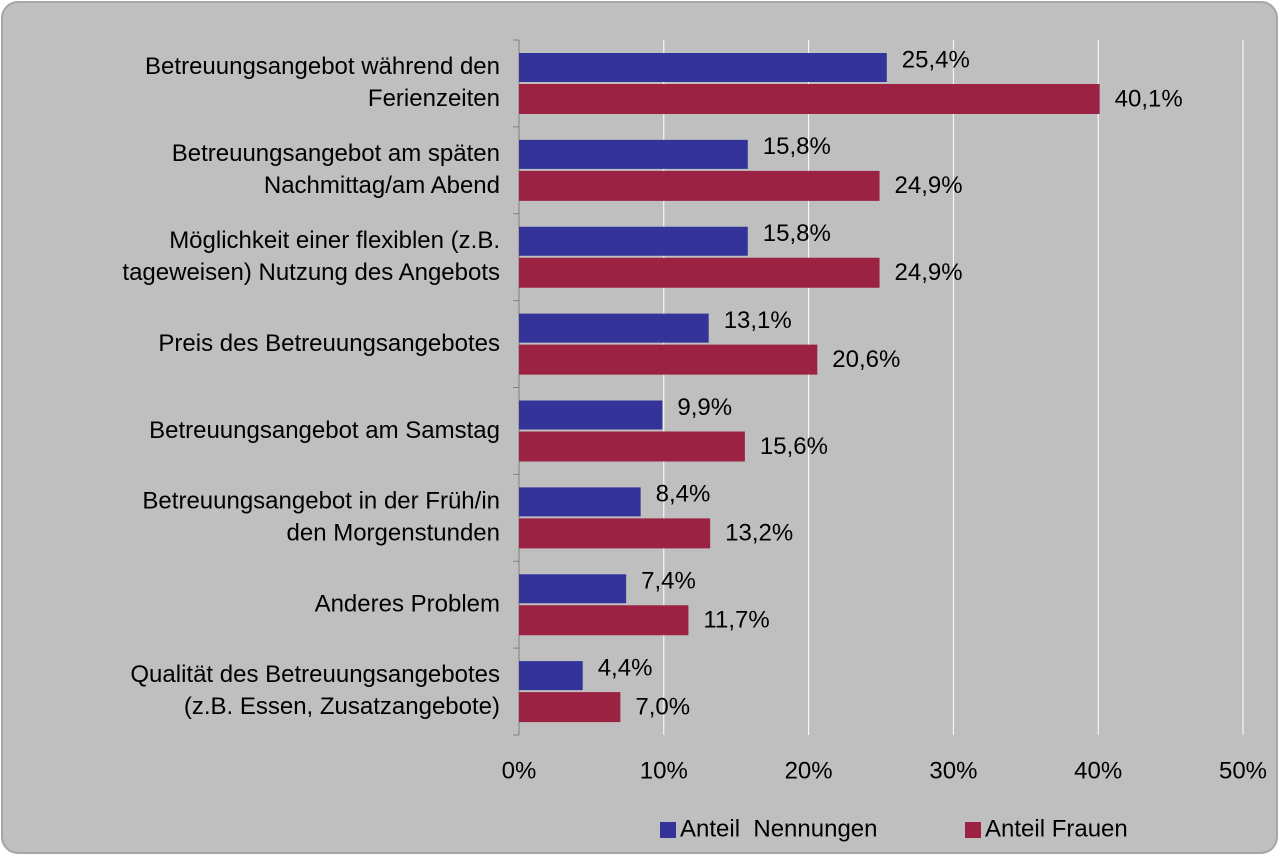 This screenshot has height=857, width=1281. Describe the element at coordinates (324, 430) in the screenshot. I see `category-label: Betreuungsangebot am Samstag` at that location.